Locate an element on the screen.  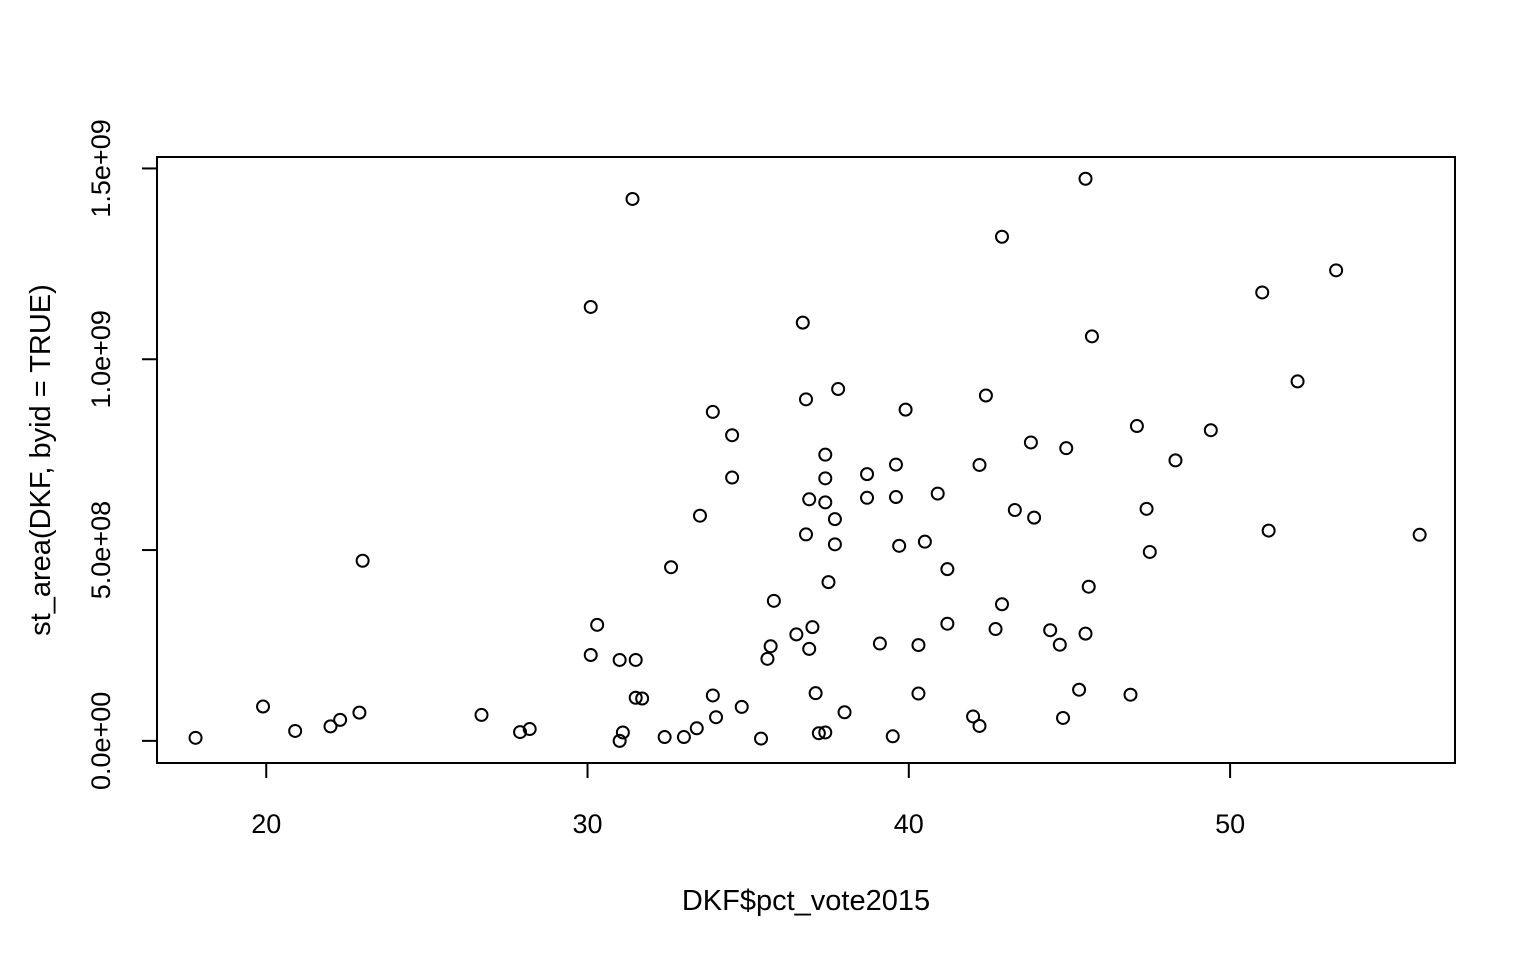
y-tick-label: 1.5e+09 is located at coordinates (101, 168).